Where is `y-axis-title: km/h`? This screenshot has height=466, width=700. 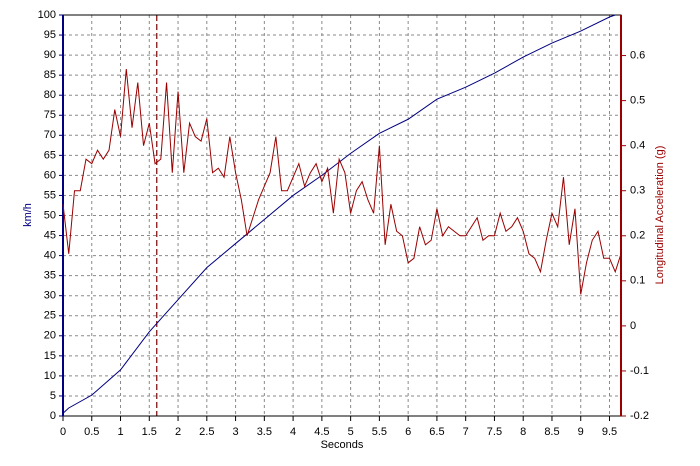 y-axis-title: km/h is located at coordinates (28, 215).